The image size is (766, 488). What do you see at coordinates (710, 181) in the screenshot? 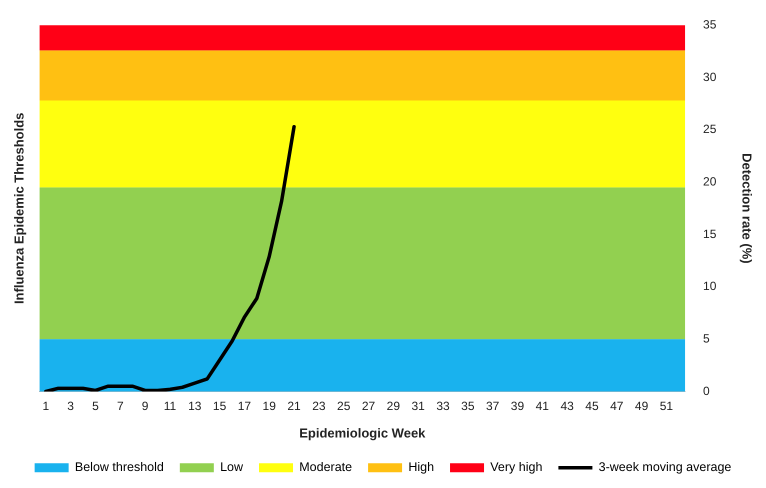
I see `y2-tick-label: 20` at bounding box center [710, 181].